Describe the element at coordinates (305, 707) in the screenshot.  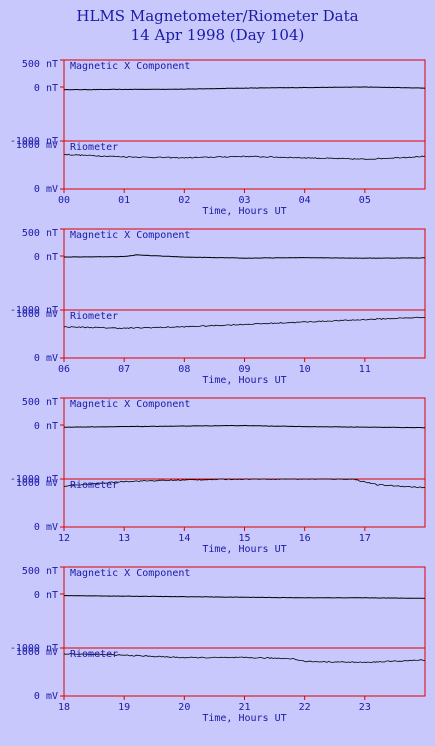
I see `x-tick-label: 22` at that location.